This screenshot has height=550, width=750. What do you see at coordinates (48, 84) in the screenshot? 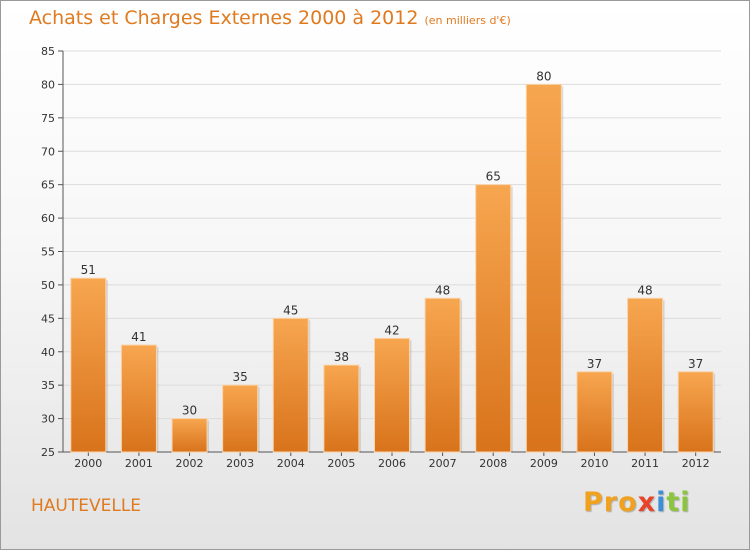
I see `y-tick-label: 80` at bounding box center [48, 84].